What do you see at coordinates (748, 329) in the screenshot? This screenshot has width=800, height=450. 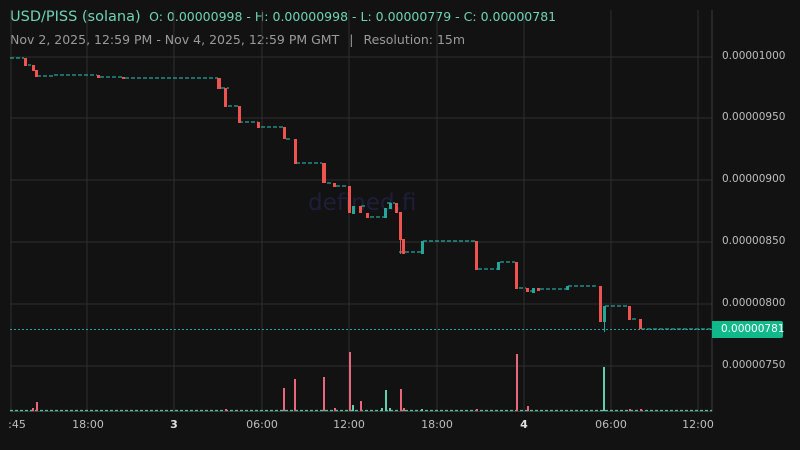 I see `current-price-tag: 0.00000781` at bounding box center [748, 329].